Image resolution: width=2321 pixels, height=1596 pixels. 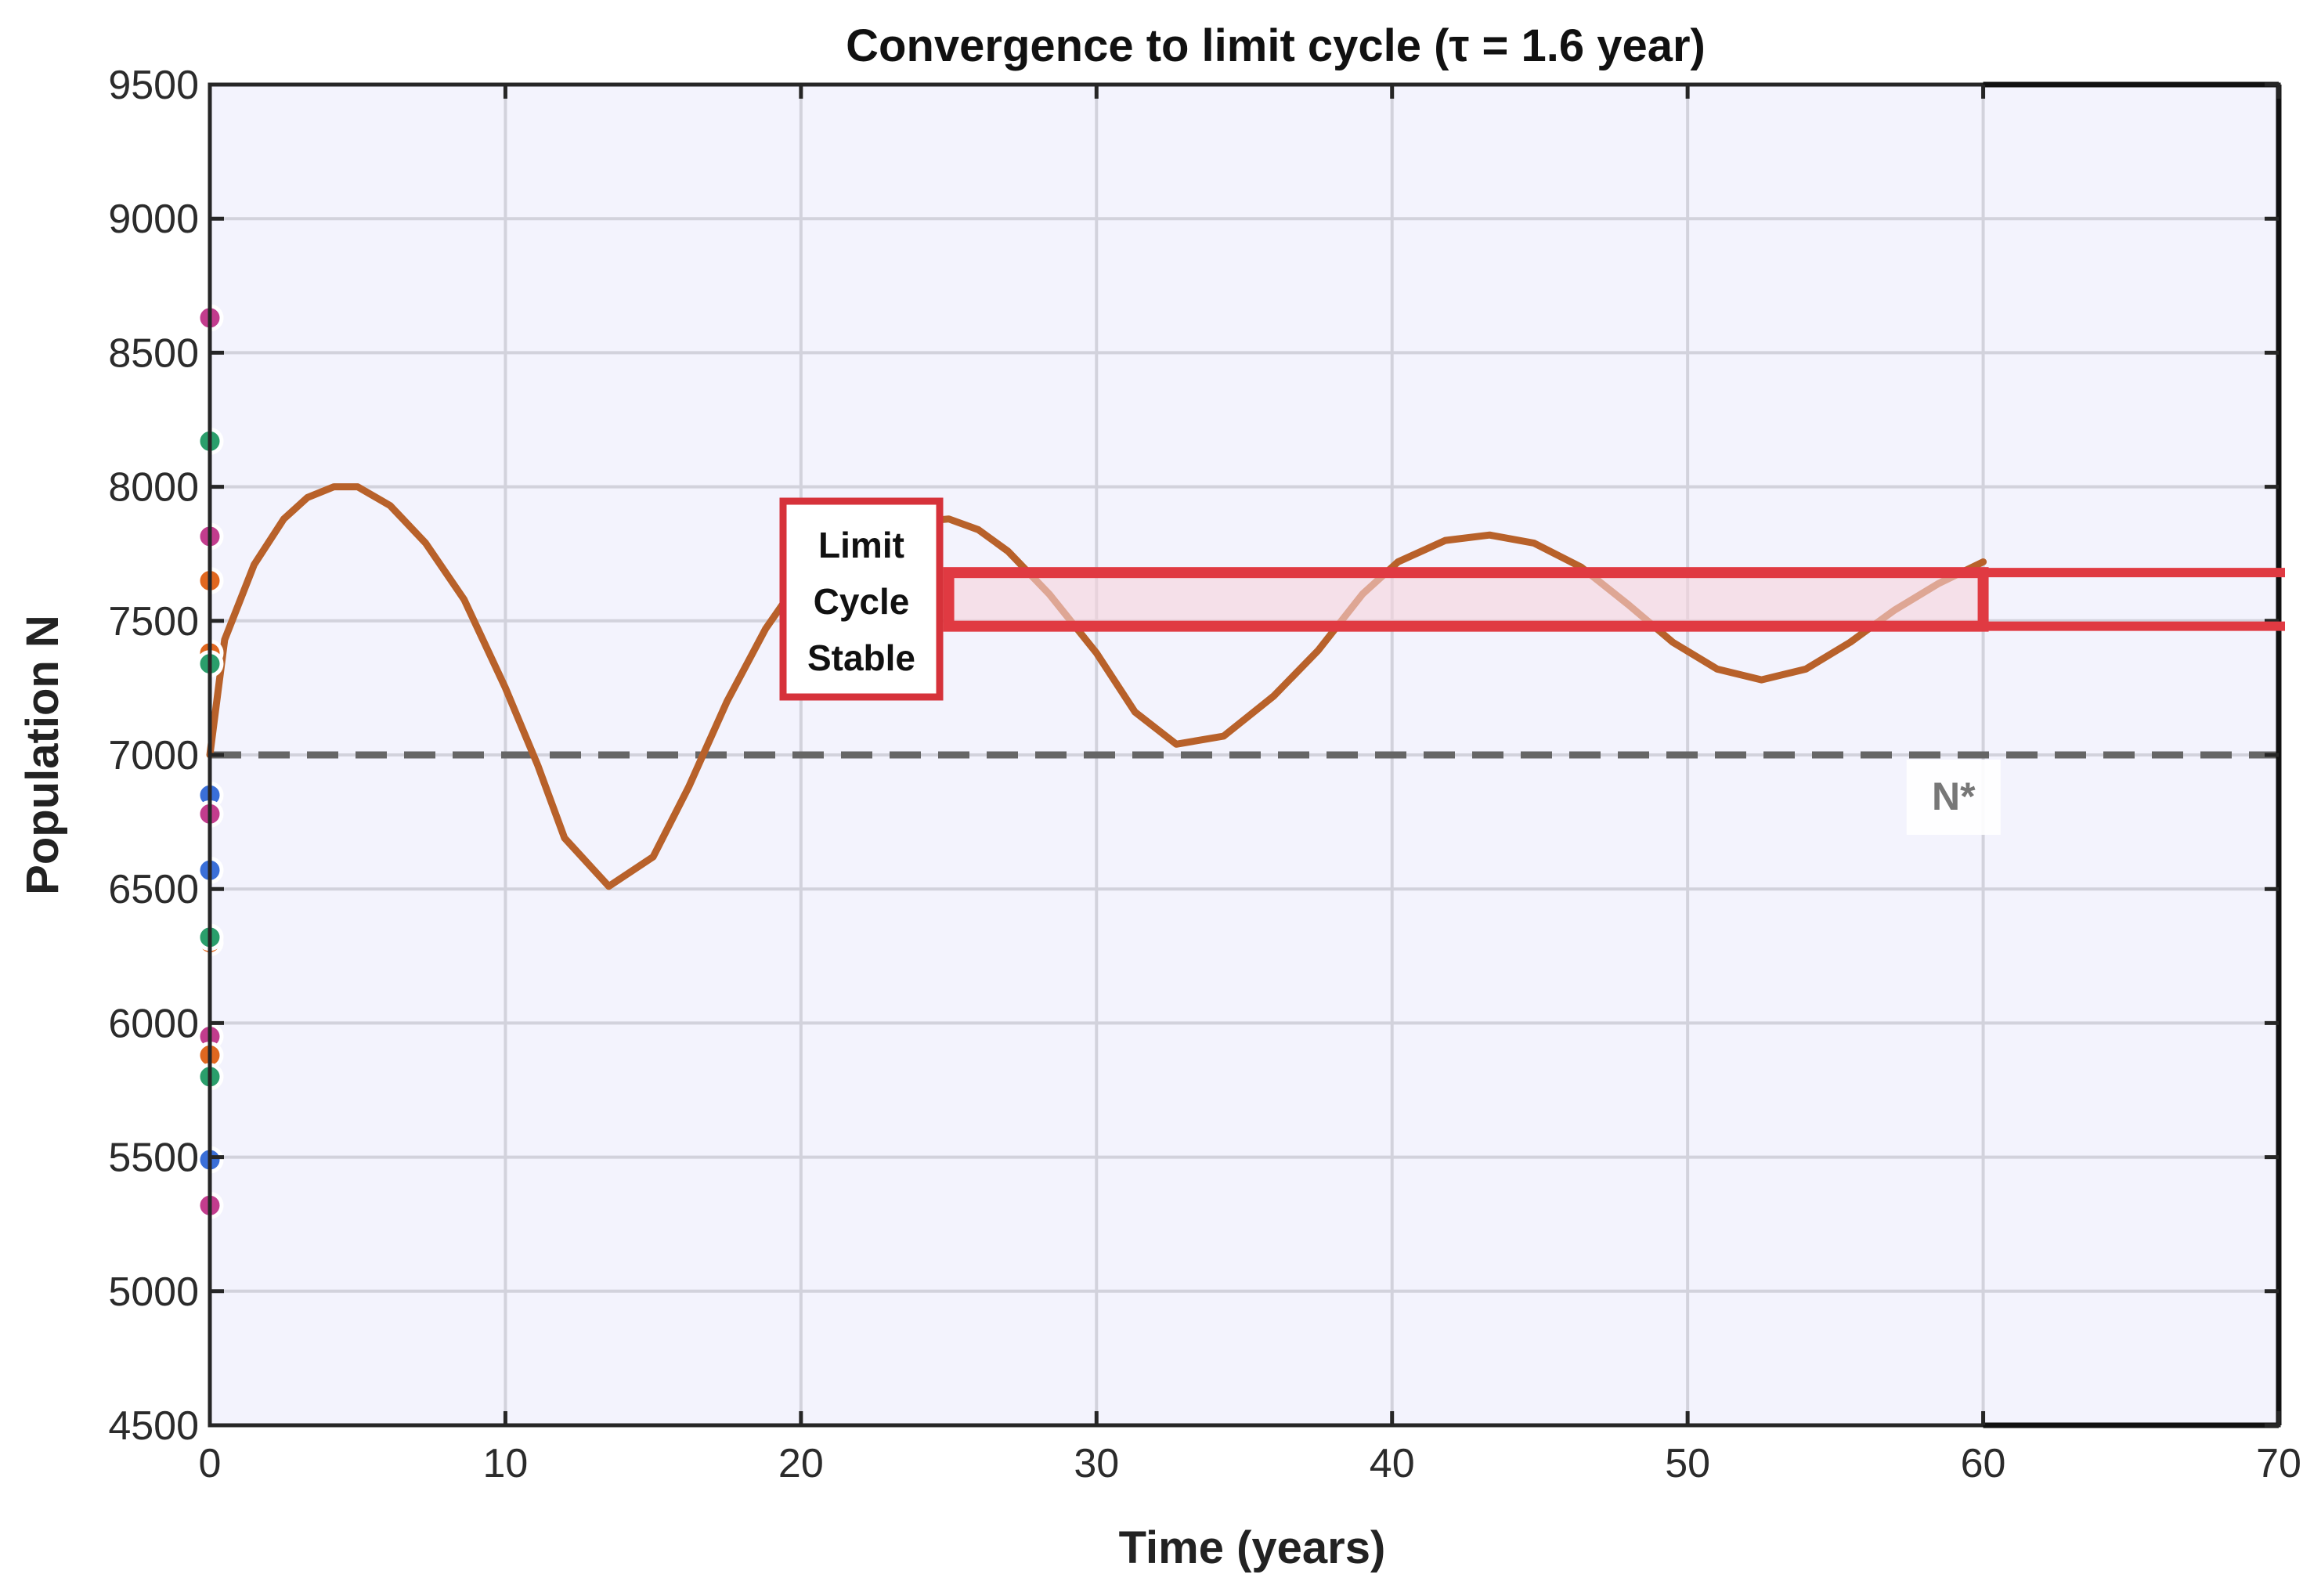 I want to click on reference-label-background, so click(x=1953, y=798).